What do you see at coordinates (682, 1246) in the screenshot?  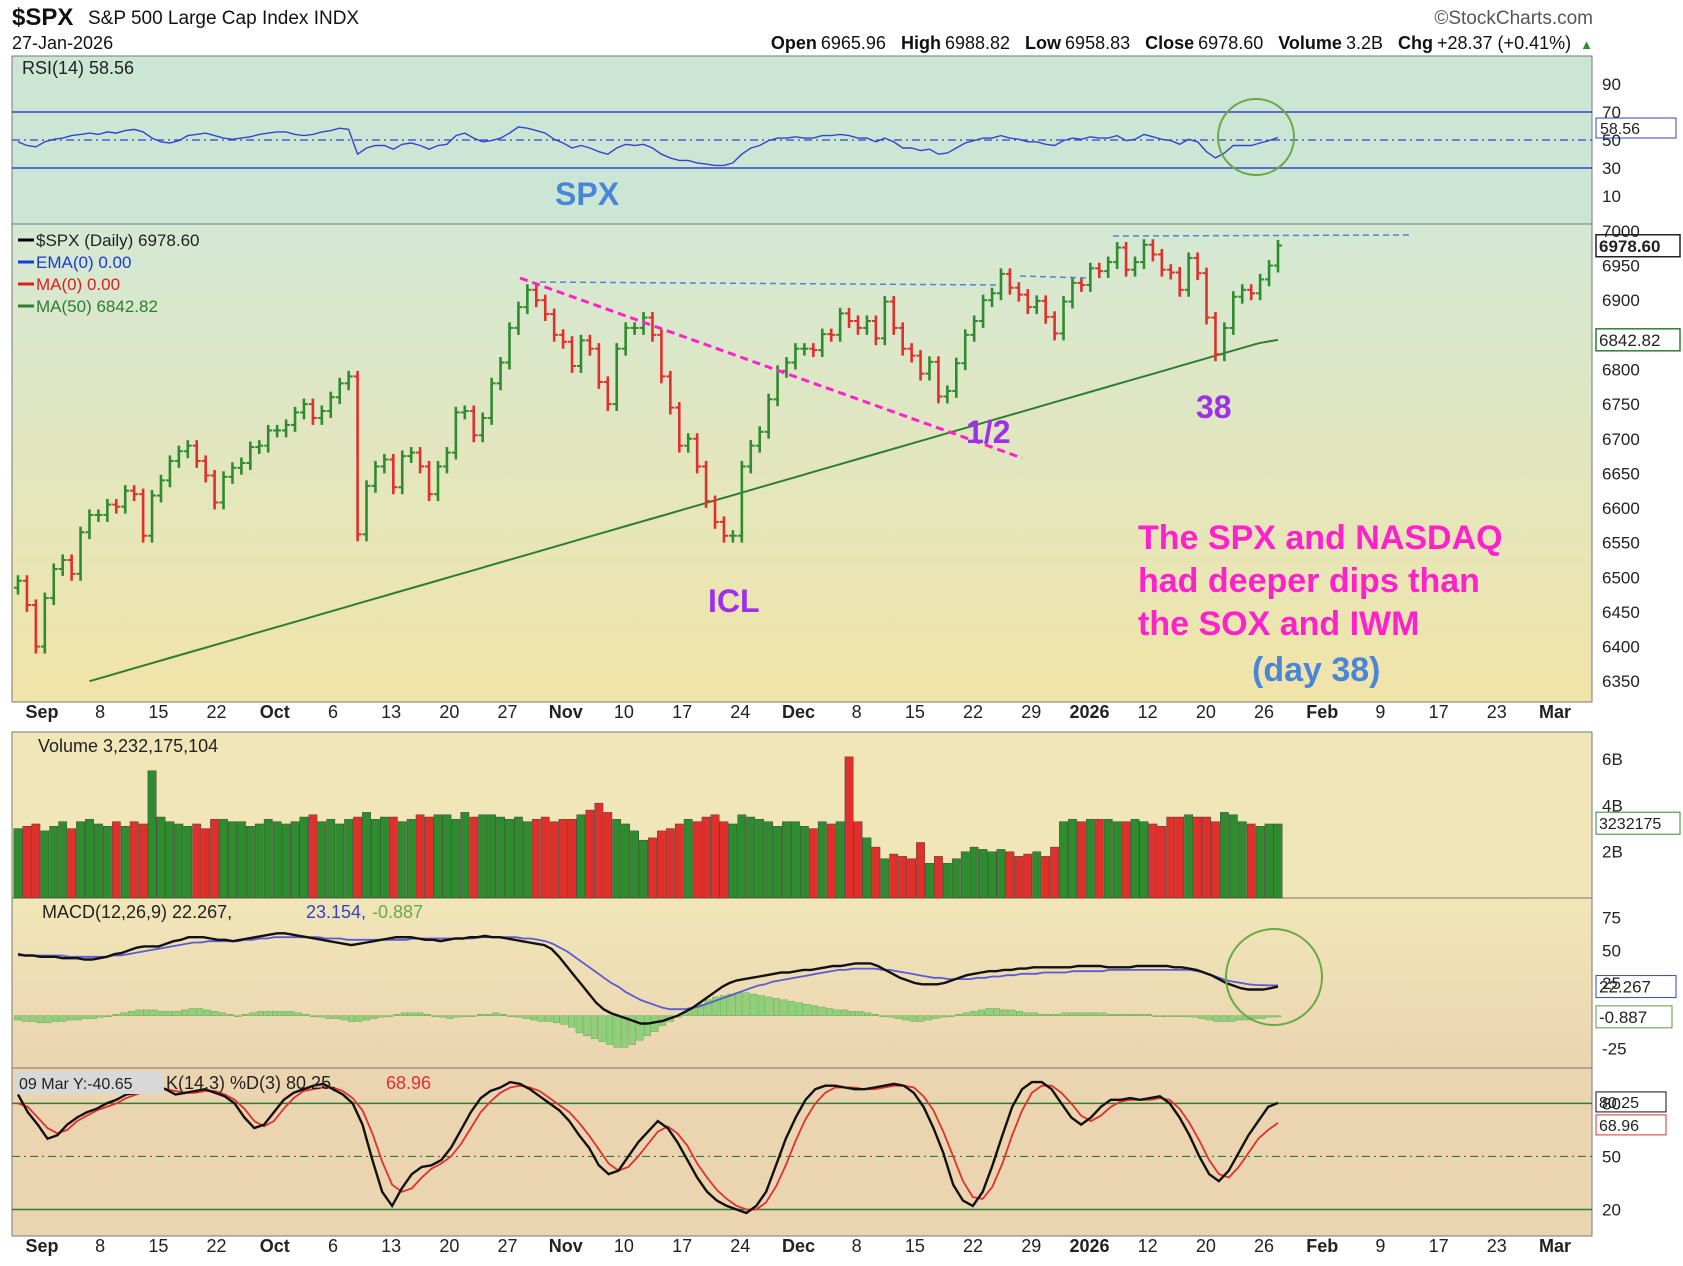 I see `x-tick-label: 17` at bounding box center [682, 1246].